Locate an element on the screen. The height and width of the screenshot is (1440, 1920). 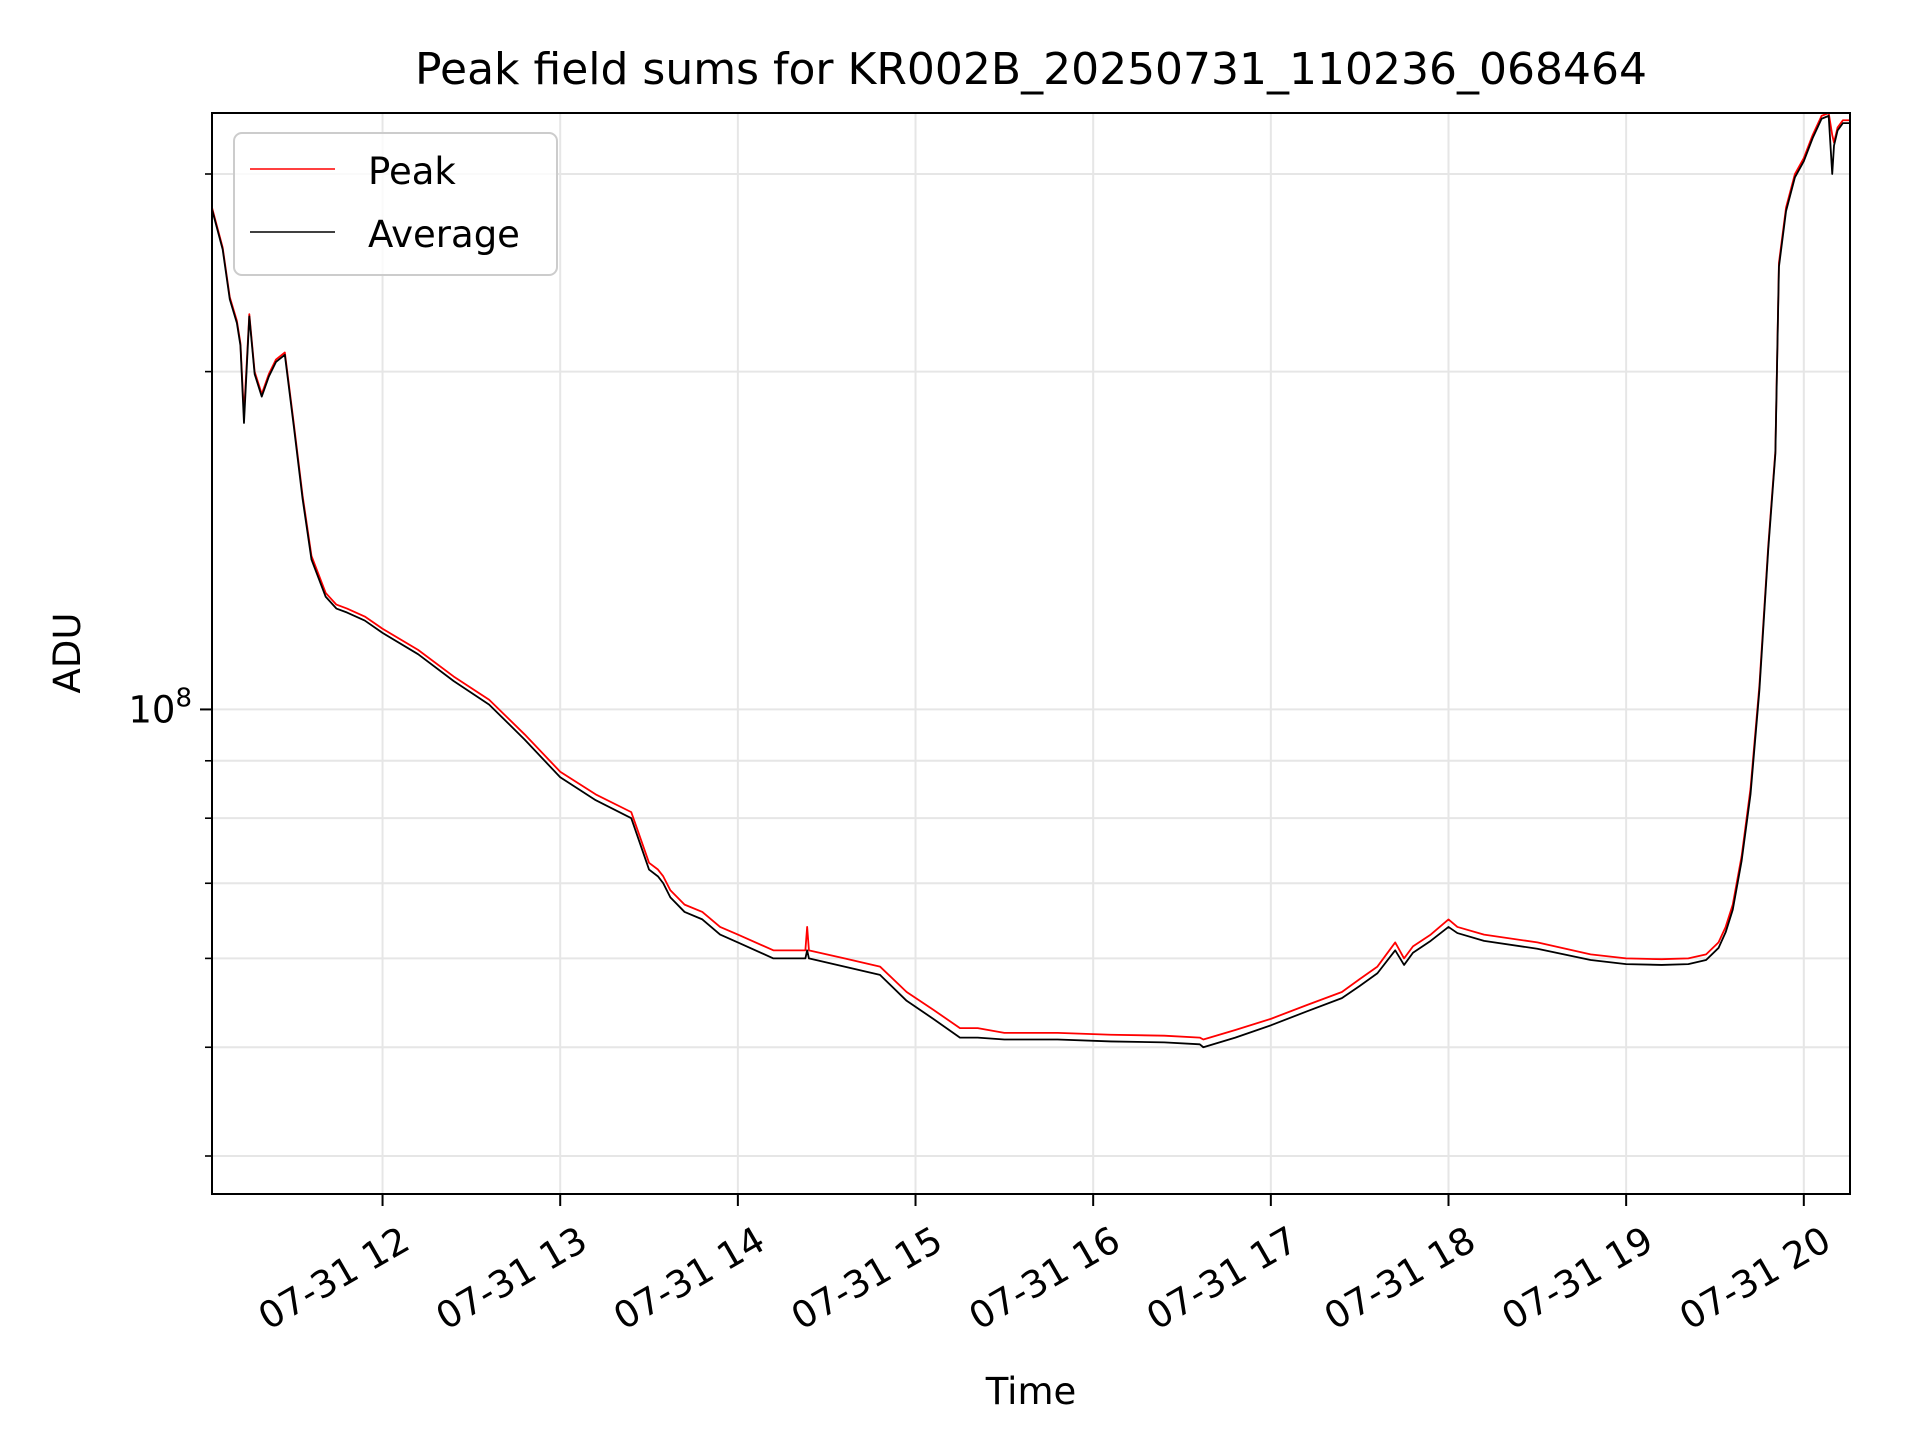
legend: Peak Average is located at coordinates (395, 204).